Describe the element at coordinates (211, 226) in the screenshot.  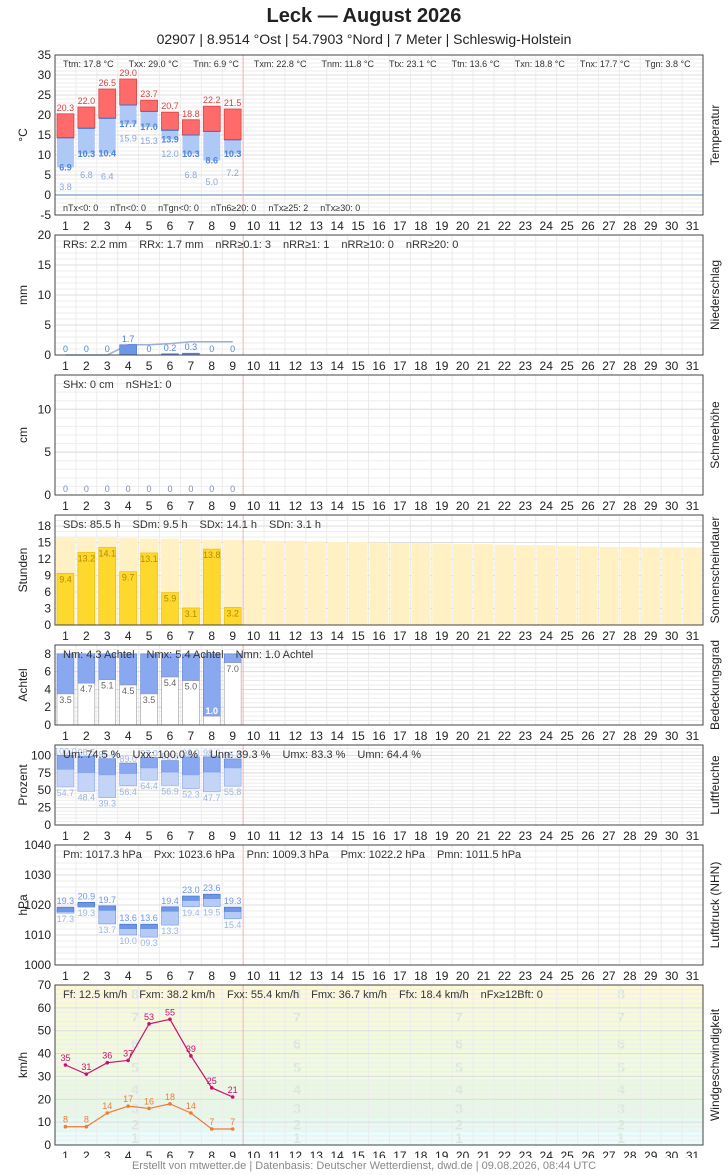
I see `x-tick-label: 8` at that location.